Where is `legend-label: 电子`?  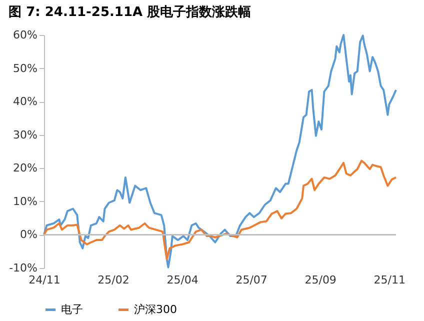
legend-label: 电子 is located at coordinates (72, 309).